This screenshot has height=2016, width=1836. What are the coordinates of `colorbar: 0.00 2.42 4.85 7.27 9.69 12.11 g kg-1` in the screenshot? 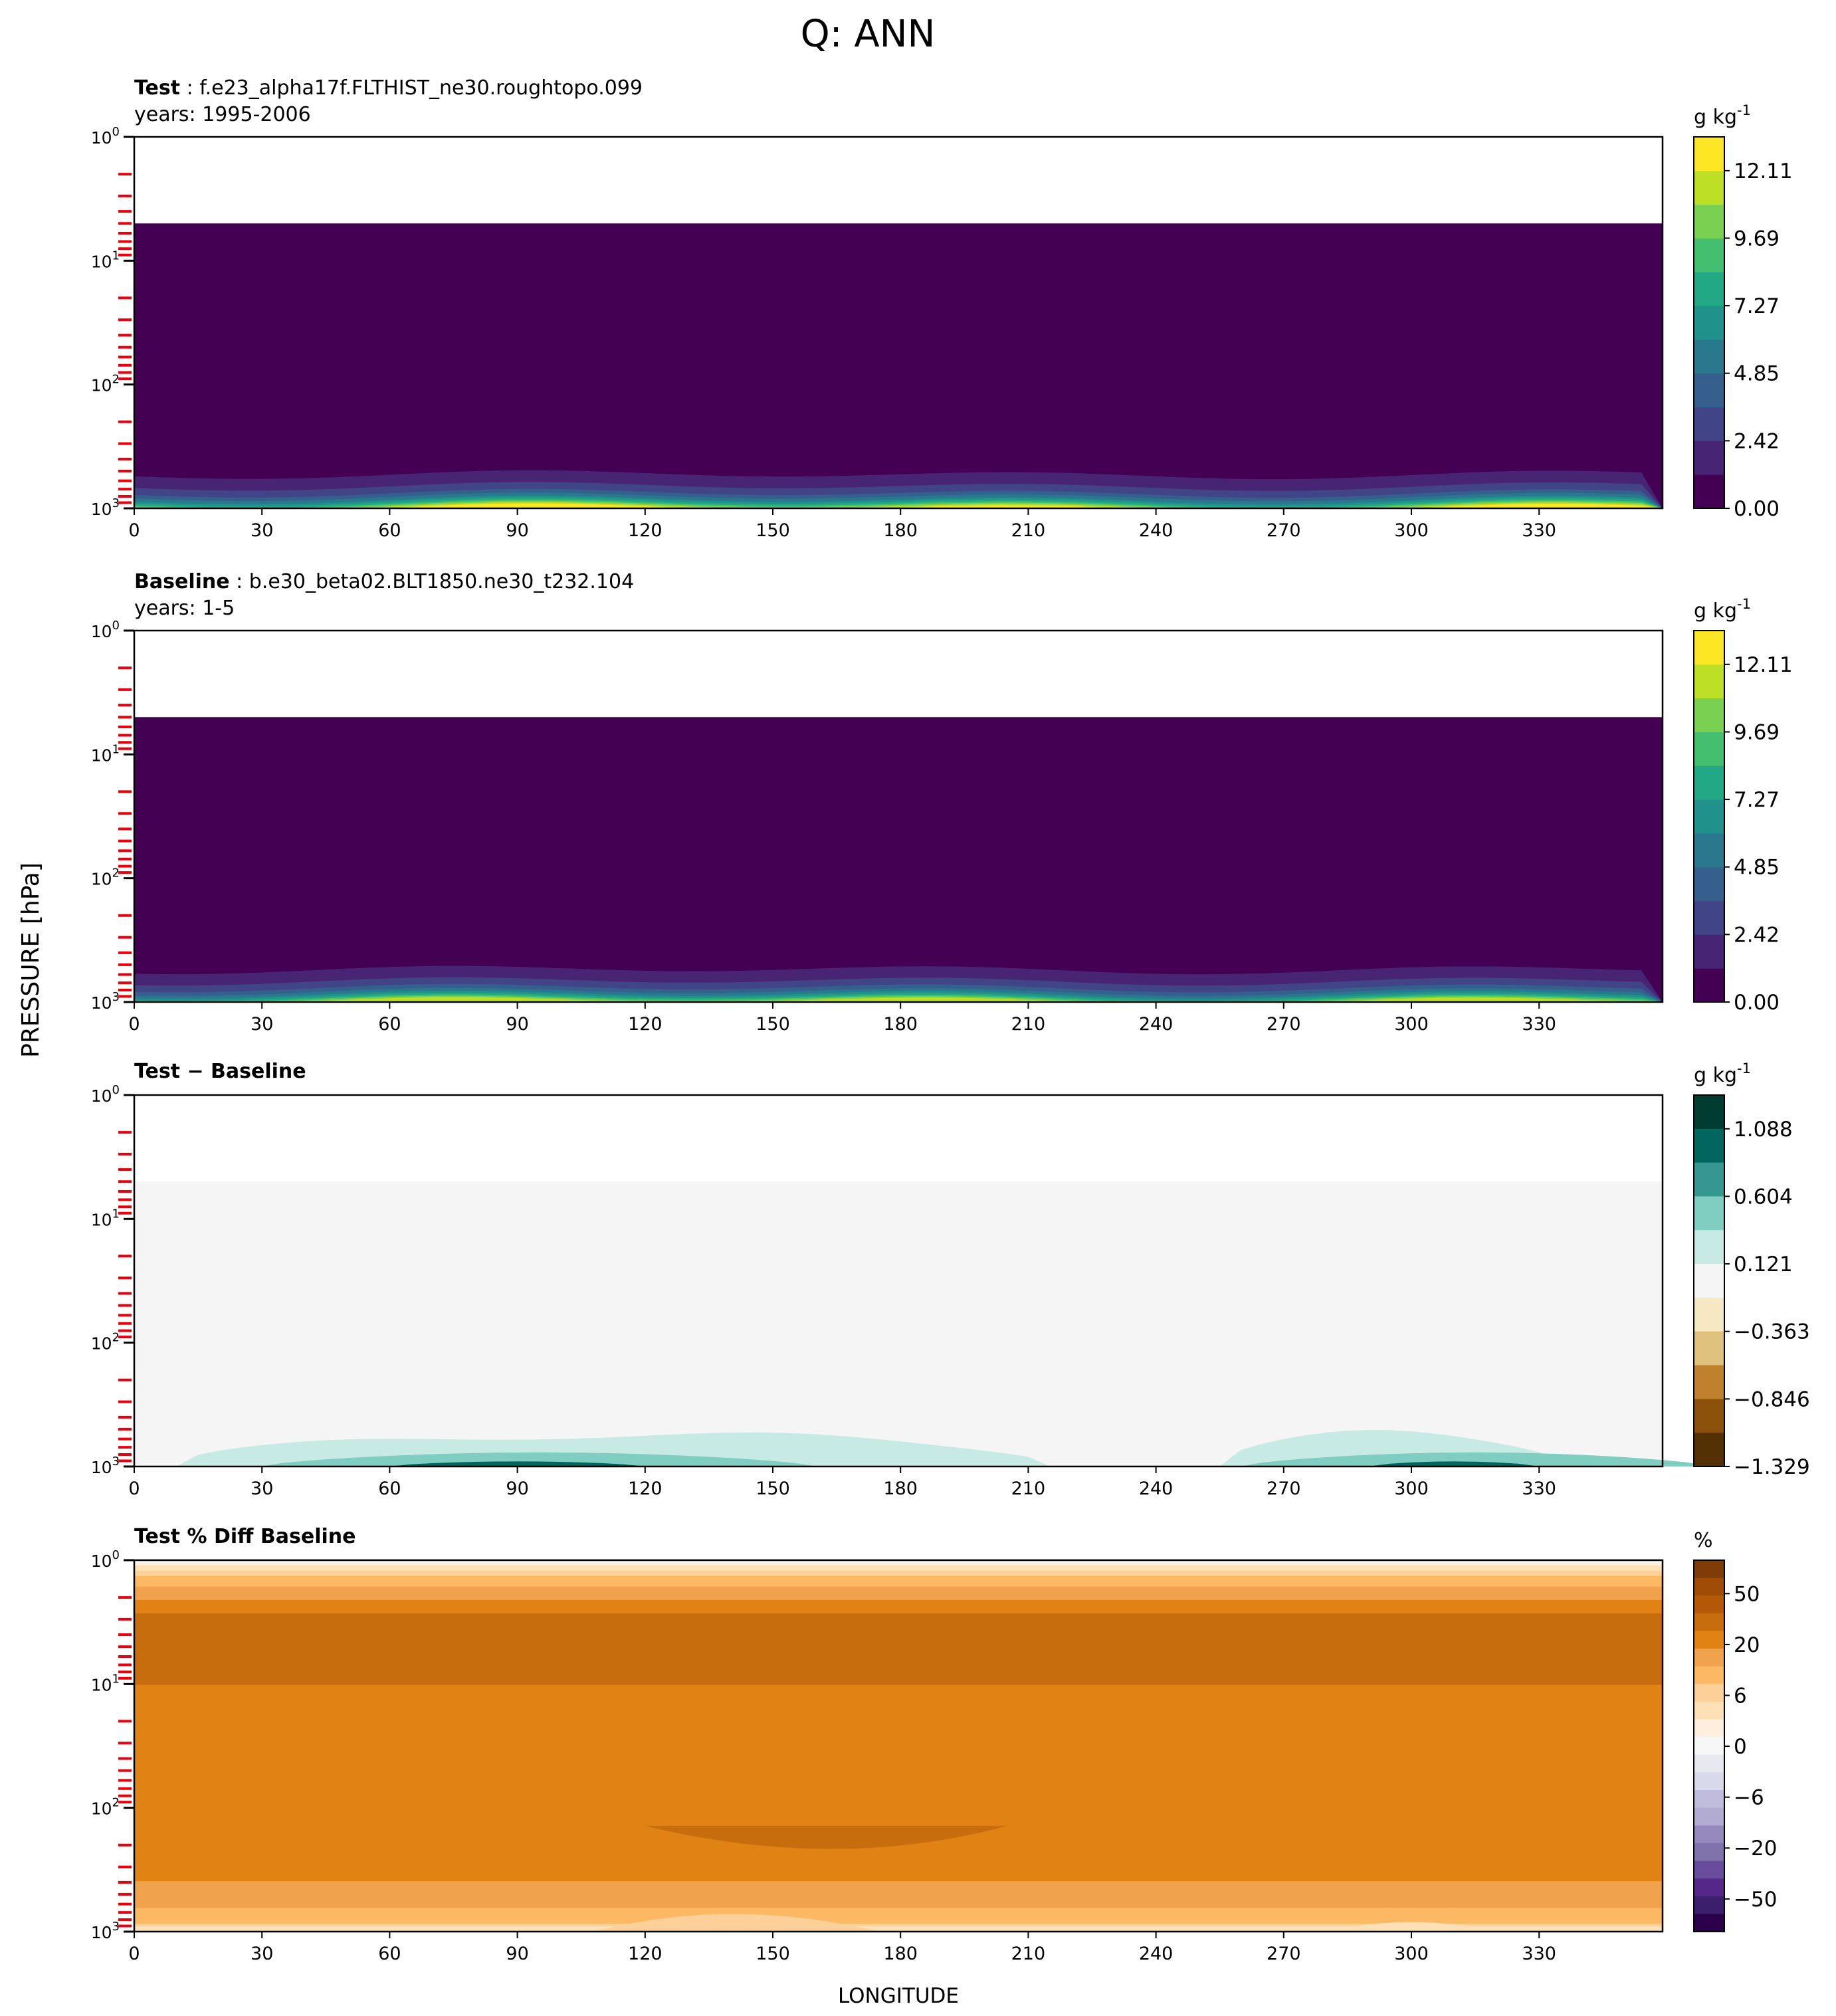 It's located at (1743, 806).